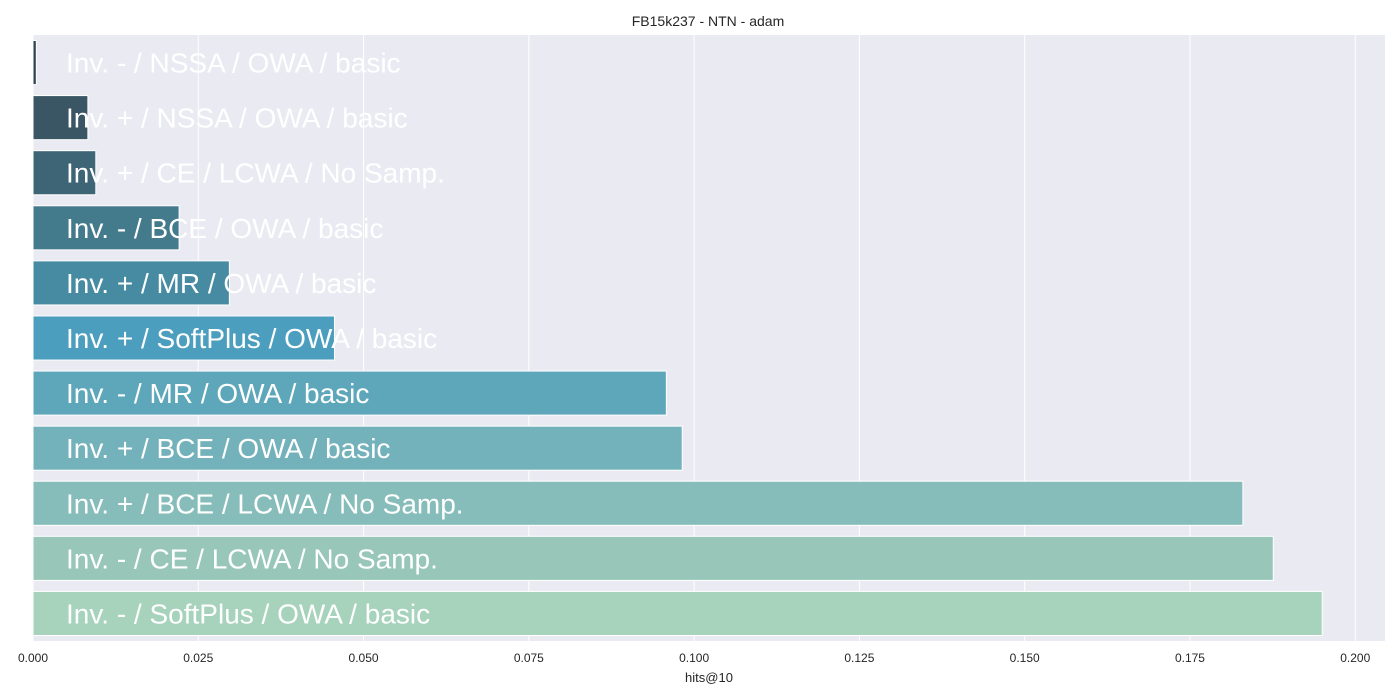 The image size is (1400, 700). What do you see at coordinates (228, 448) in the screenshot?
I see `bar-label: Inv. + / BCE / OWA / basic` at bounding box center [228, 448].